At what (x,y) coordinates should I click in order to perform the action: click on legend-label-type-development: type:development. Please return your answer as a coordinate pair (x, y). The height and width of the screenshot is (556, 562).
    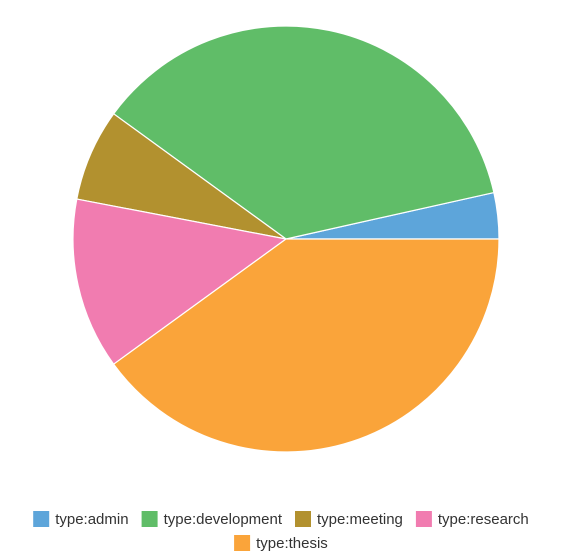
    Looking at the image, I should click on (223, 519).